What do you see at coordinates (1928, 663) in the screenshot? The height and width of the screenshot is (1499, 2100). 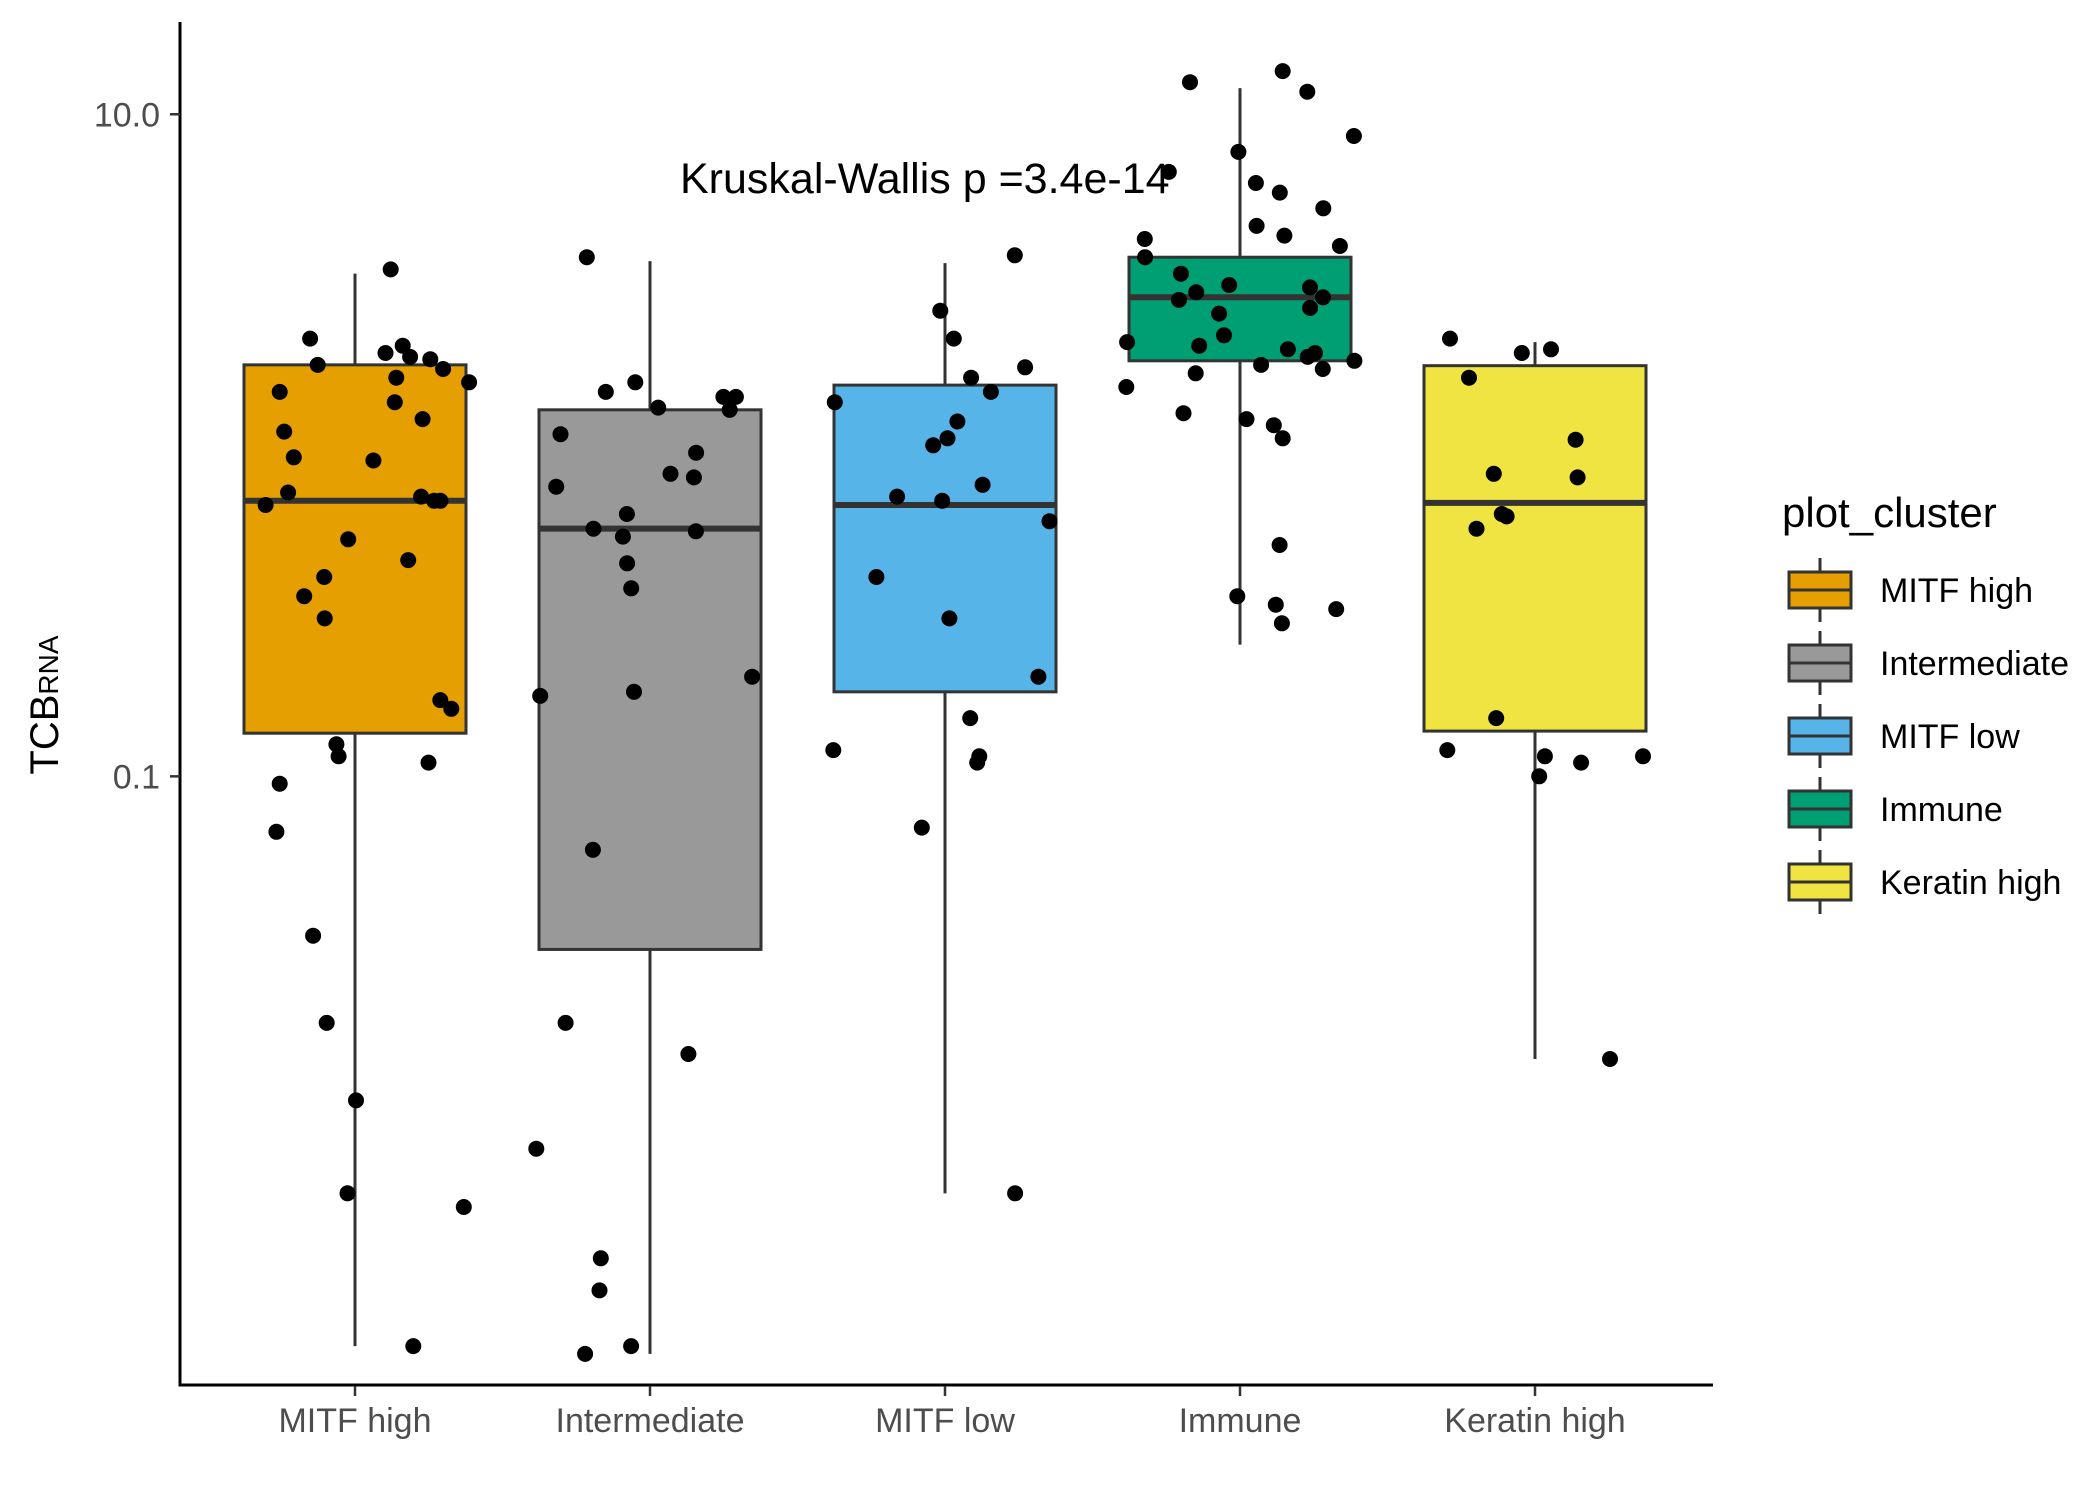 I see `legend-item-intermediate: Intermediate` at bounding box center [1928, 663].